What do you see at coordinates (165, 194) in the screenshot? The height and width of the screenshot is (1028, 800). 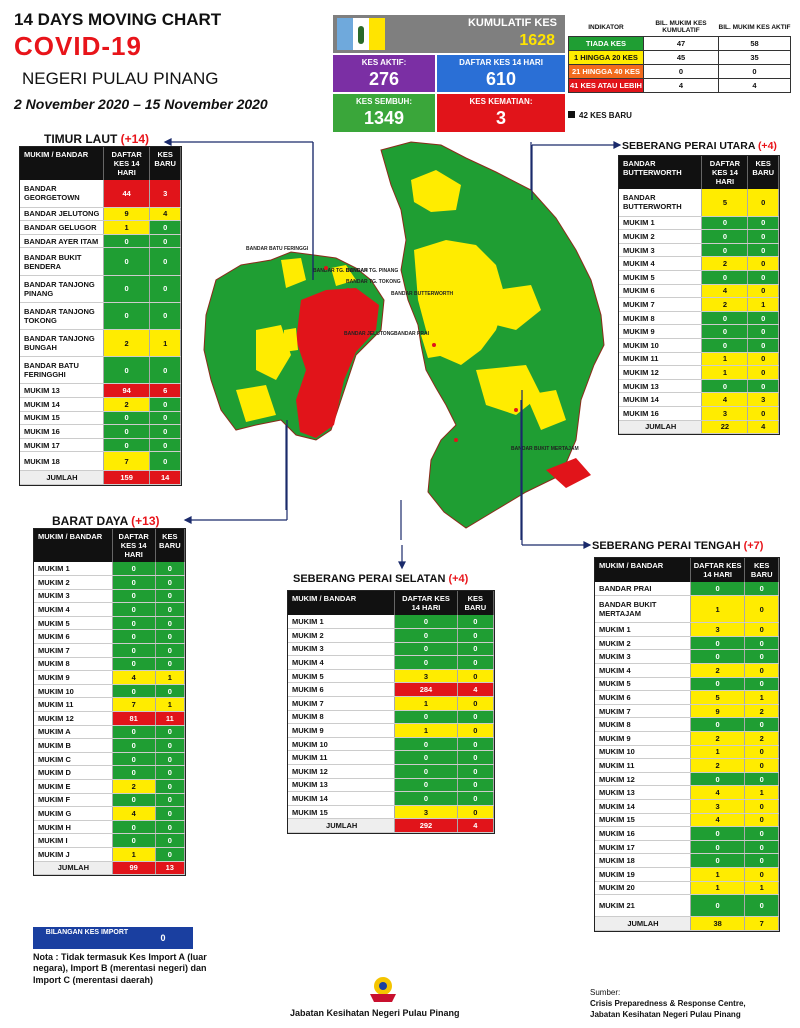 I see `baru-cell: 3` at bounding box center [165, 194].